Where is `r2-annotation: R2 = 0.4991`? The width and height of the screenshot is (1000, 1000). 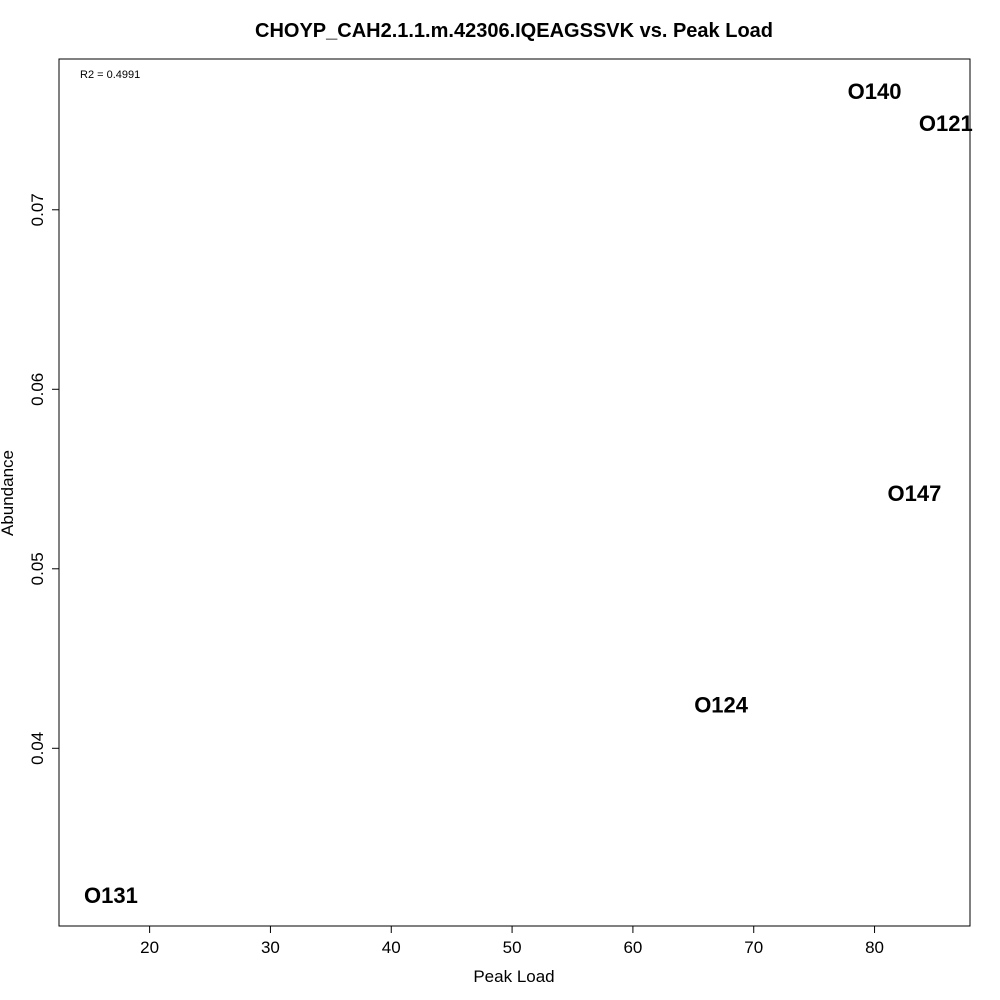 r2-annotation: R2 = 0.4991 is located at coordinates (110, 75).